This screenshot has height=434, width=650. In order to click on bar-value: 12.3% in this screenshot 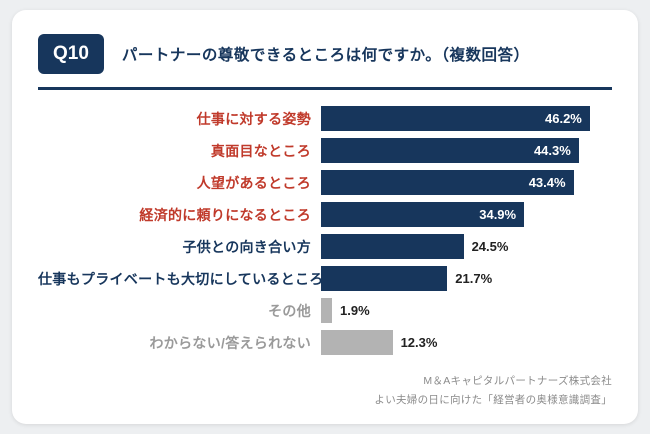, I will do `click(419, 342)`.